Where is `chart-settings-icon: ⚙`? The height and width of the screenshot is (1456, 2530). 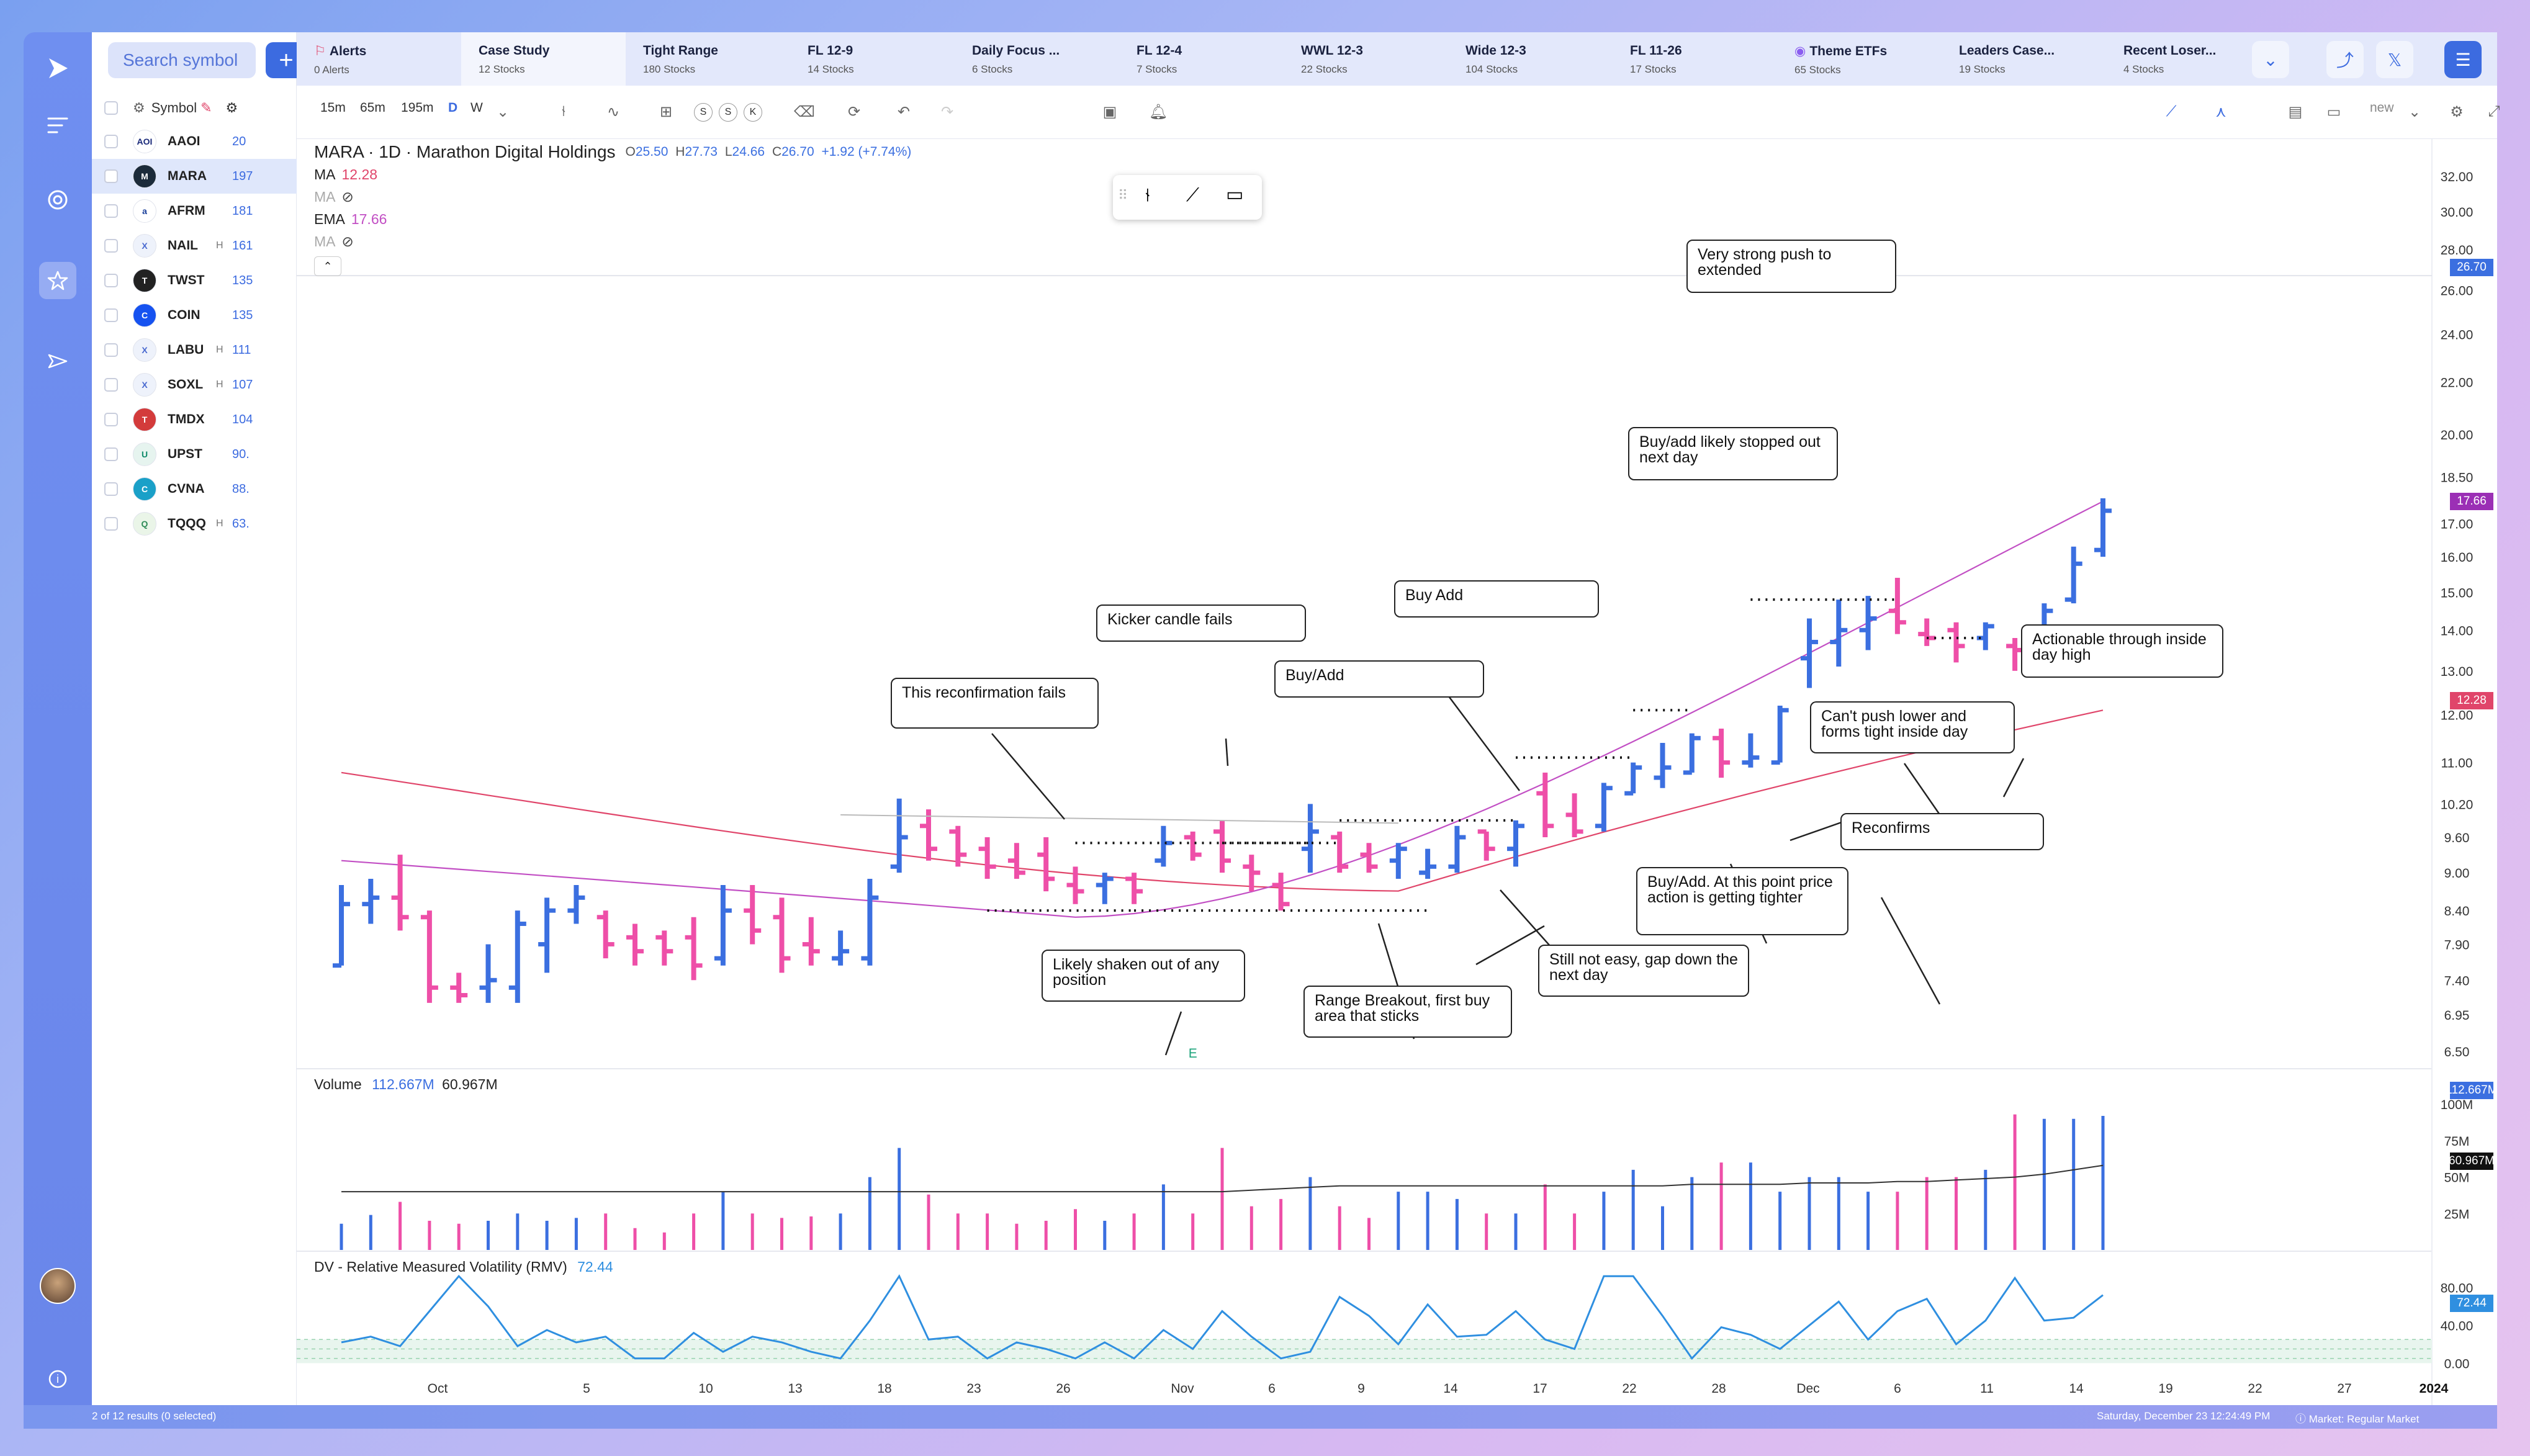
chart-settings-icon: ⚙ is located at coordinates (2457, 111).